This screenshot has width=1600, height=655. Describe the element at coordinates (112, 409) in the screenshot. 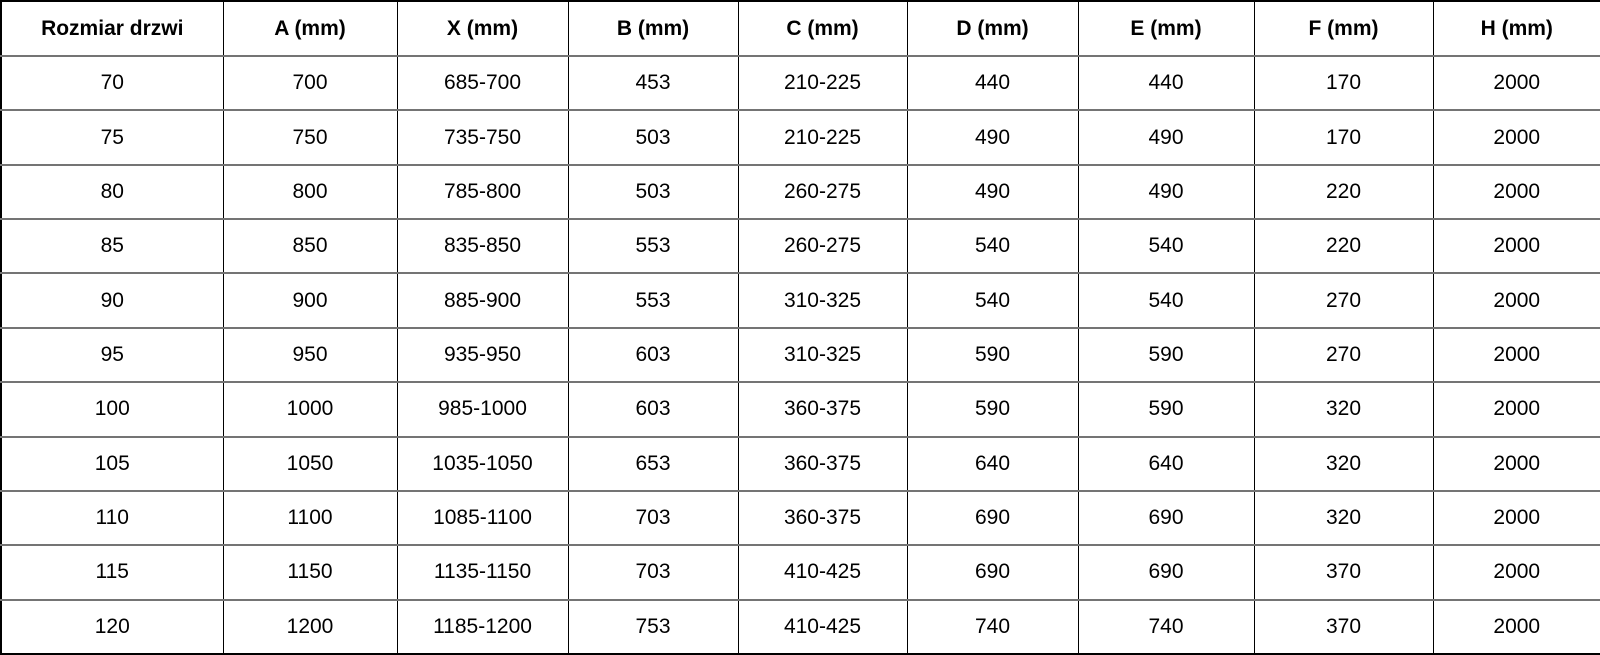

I see `table-cell: 100` at that location.